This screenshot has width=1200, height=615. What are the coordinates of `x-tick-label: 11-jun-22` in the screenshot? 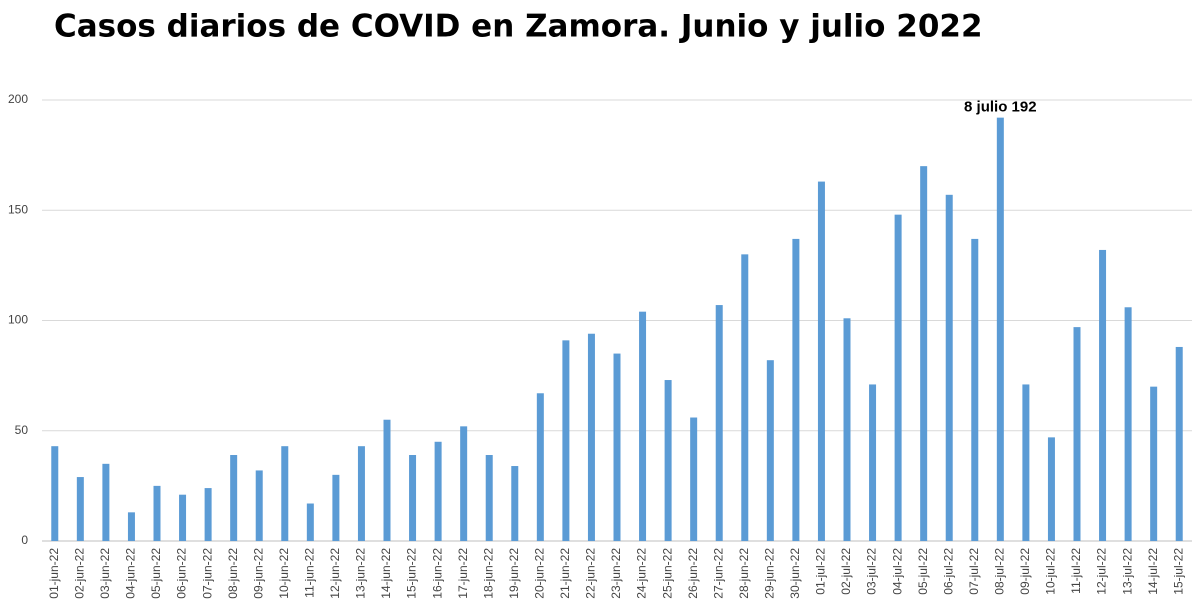 It's located at (310, 573).